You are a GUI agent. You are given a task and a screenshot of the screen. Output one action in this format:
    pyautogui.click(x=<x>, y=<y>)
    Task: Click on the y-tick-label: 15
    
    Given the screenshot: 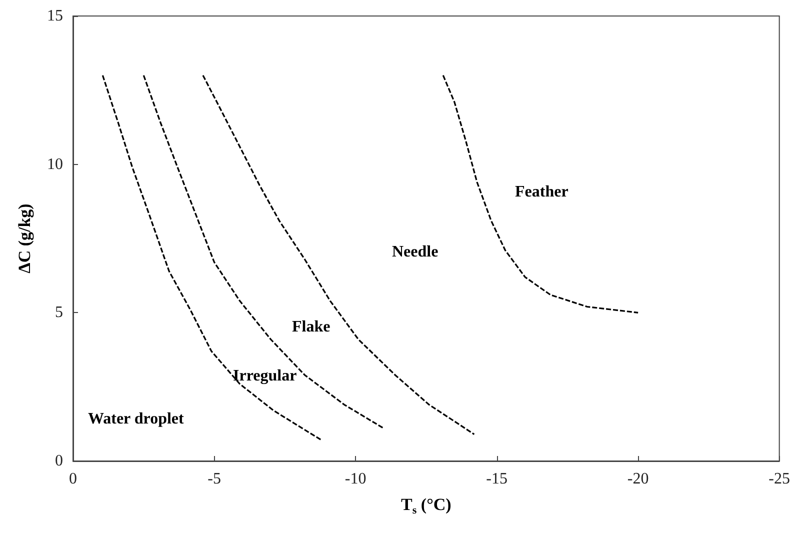 What is the action you would take?
    pyautogui.click(x=55, y=16)
    